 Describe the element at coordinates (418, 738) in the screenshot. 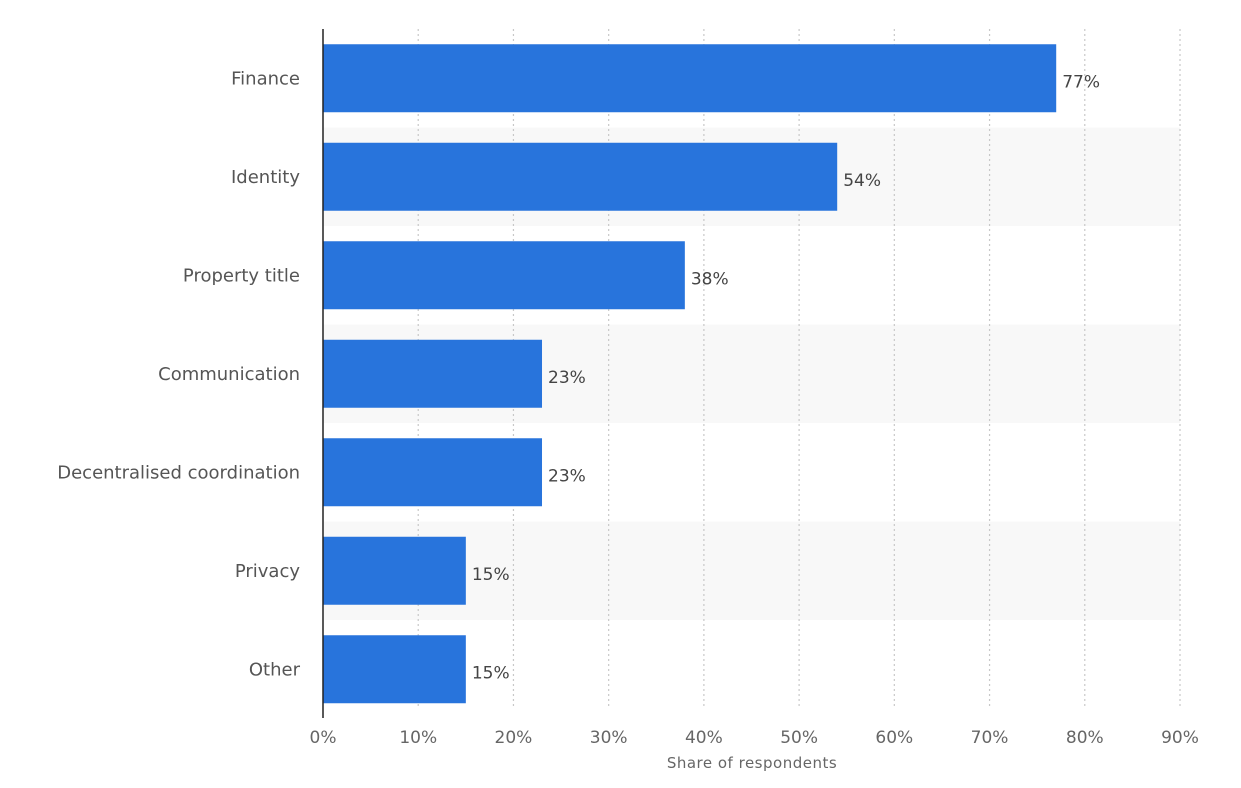

I see `x-tick-label: 10%` at that location.